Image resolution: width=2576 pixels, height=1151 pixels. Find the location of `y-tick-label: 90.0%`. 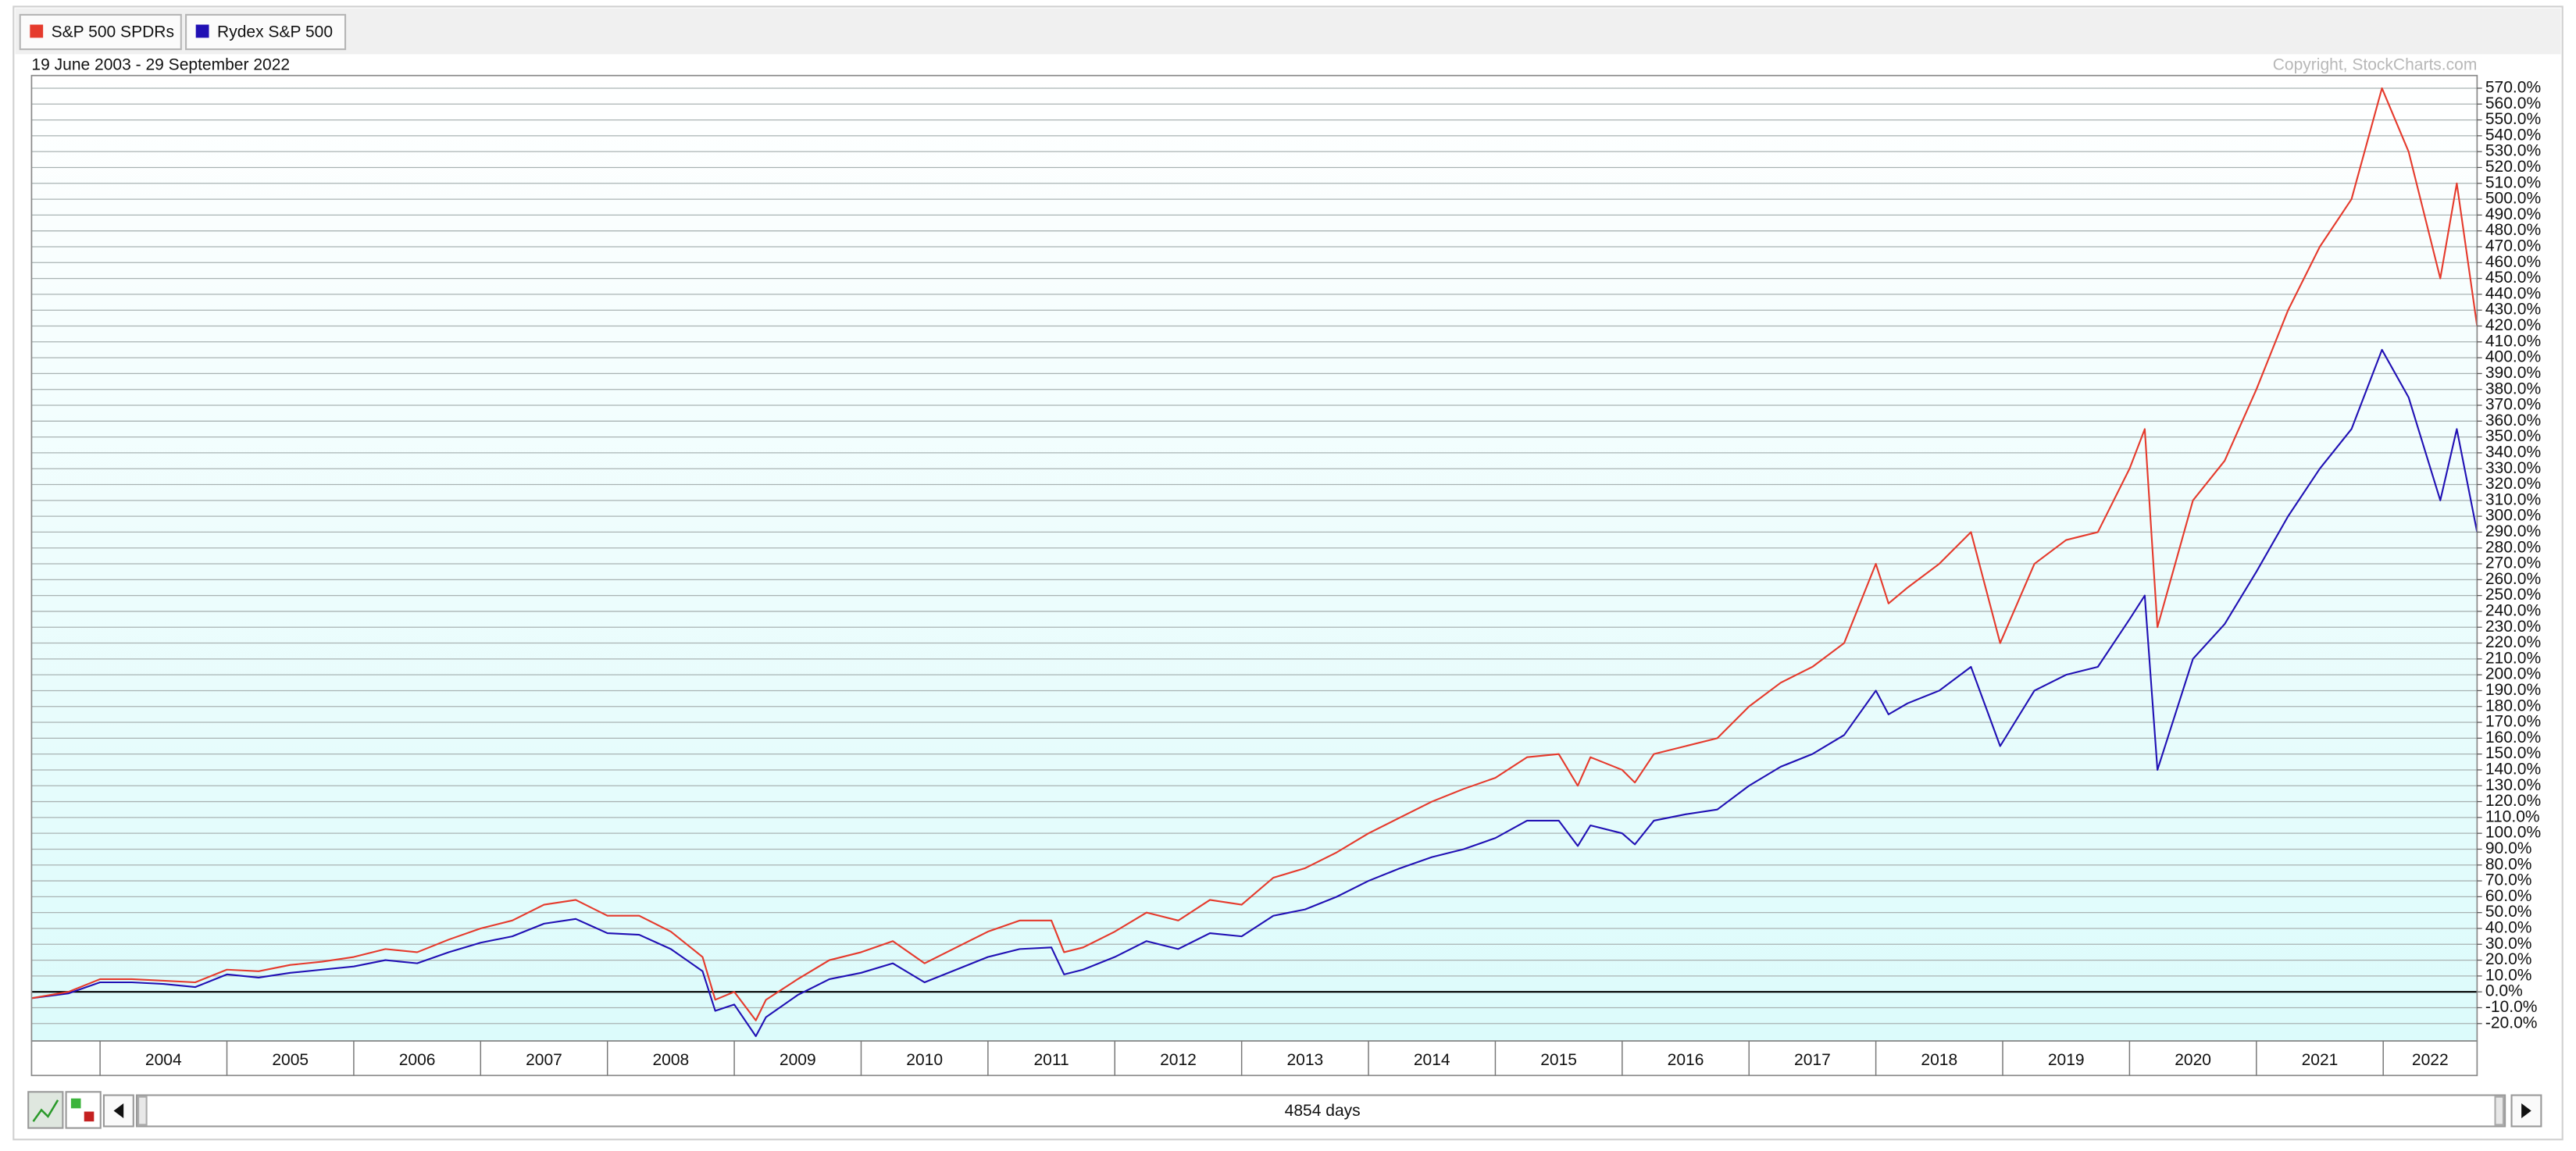

y-tick-label: 90.0% is located at coordinates (2508, 848).